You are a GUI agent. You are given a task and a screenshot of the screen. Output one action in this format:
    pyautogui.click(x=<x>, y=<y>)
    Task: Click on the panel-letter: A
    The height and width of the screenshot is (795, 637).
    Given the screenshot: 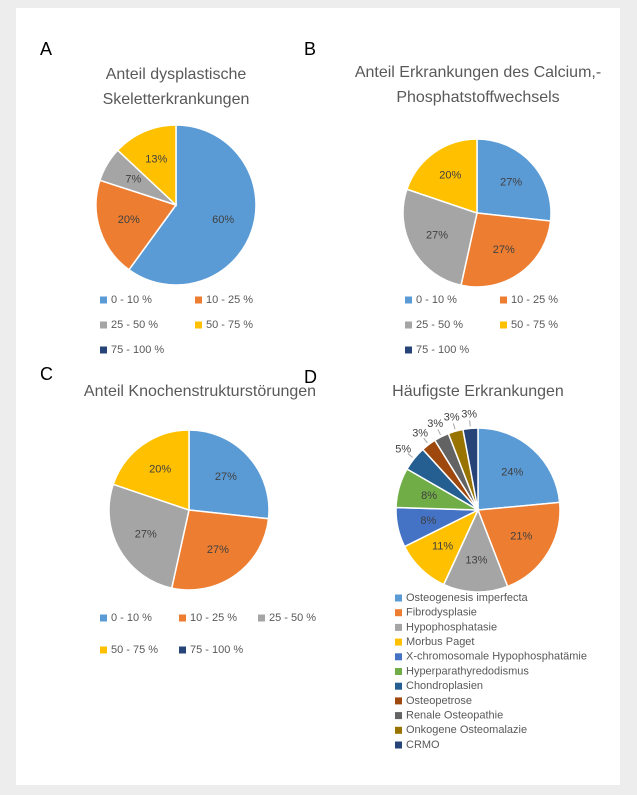 What is the action you would take?
    pyautogui.click(x=46, y=49)
    